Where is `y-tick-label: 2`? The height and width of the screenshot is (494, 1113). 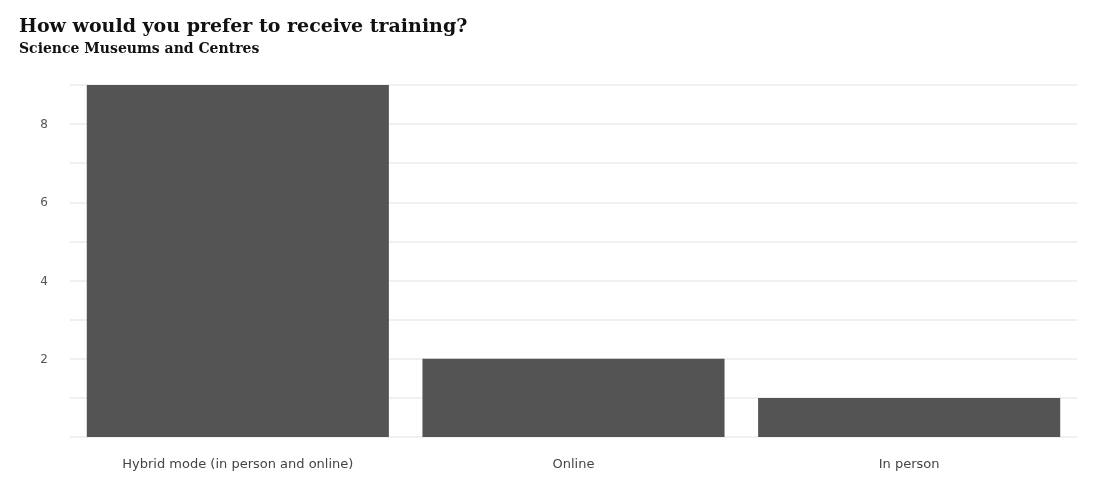 y-tick-label: 2 is located at coordinates (44, 358).